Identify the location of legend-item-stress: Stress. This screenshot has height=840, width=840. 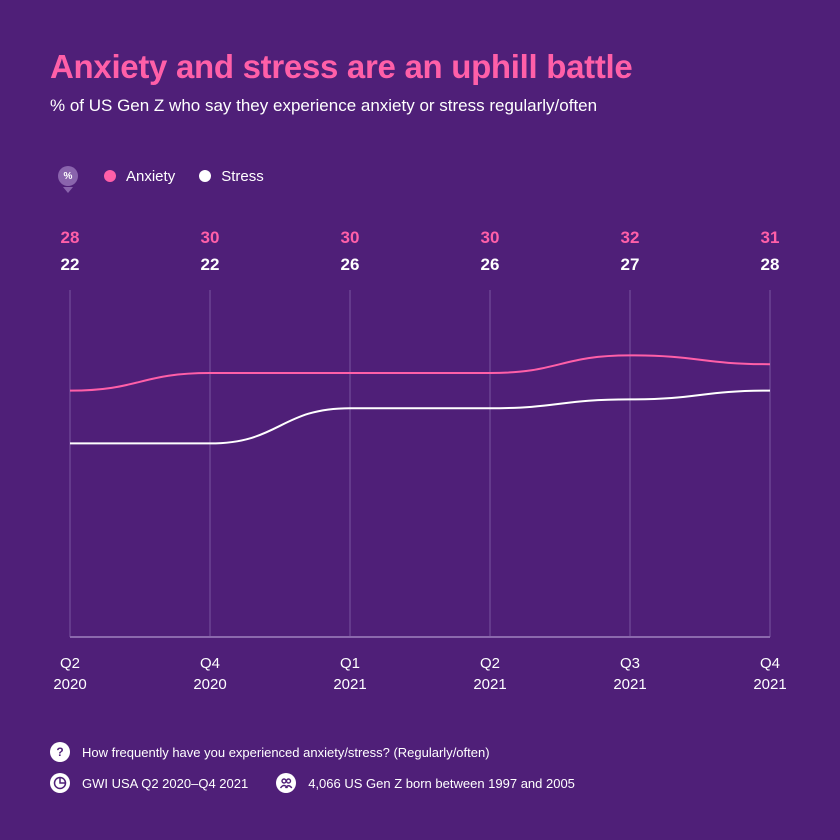
(231, 176).